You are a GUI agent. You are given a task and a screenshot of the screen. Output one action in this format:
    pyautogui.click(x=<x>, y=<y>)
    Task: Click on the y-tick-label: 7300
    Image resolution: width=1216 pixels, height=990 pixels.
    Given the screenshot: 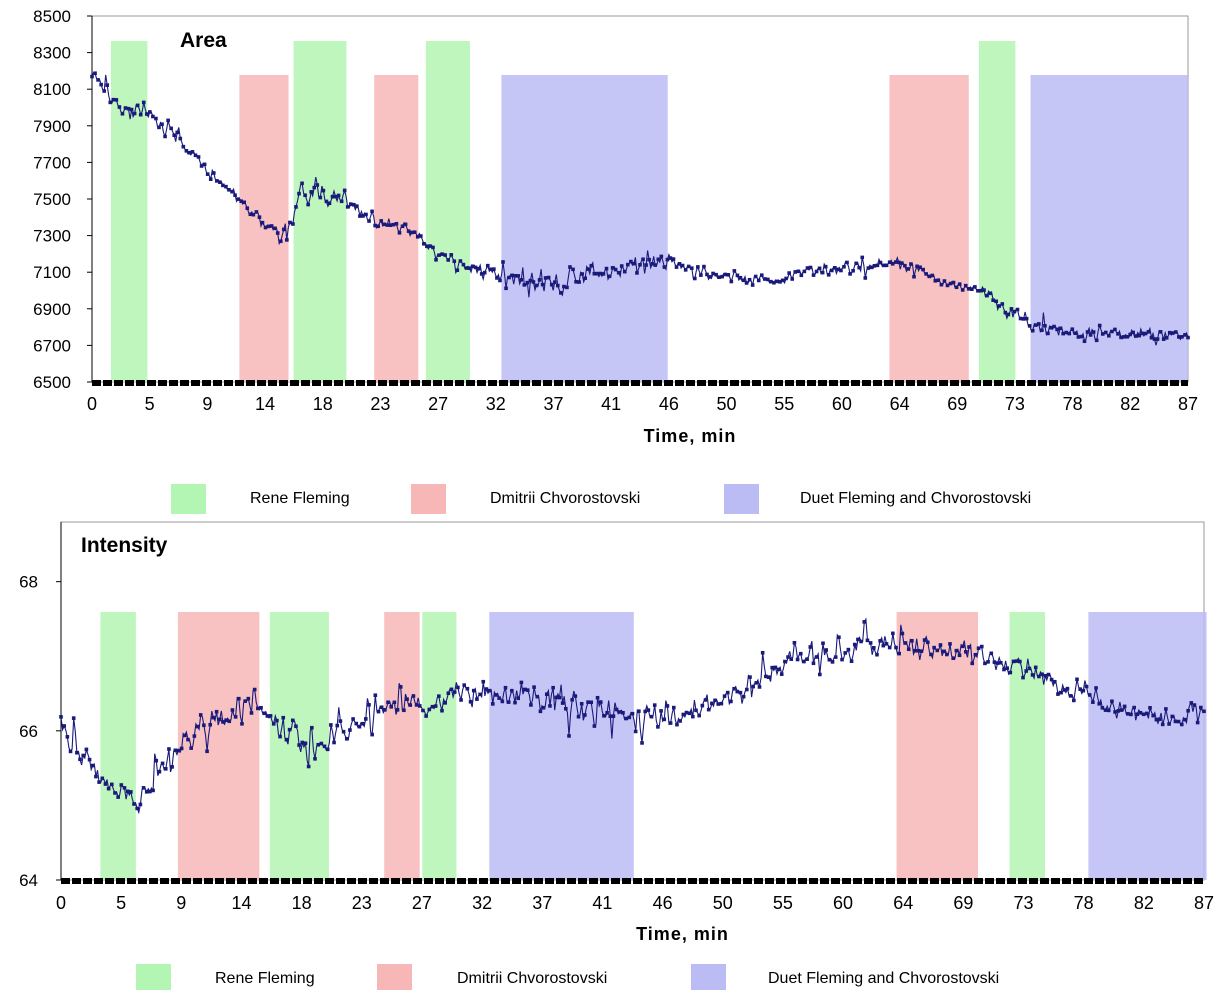 What is the action you would take?
    pyautogui.click(x=52, y=236)
    